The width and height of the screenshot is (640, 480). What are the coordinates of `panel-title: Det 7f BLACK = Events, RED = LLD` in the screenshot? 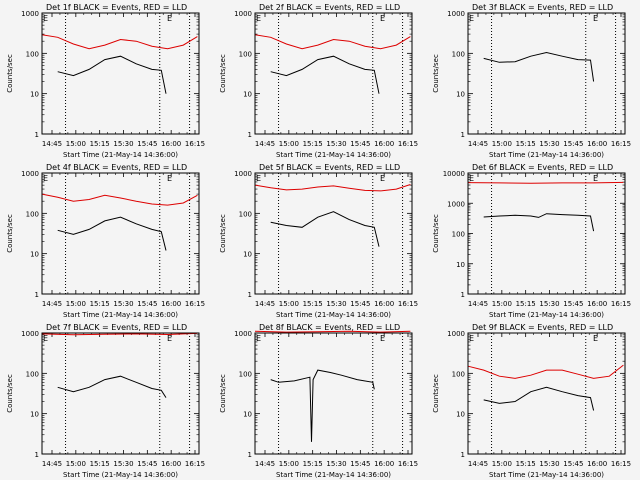 It's located at (116, 327).